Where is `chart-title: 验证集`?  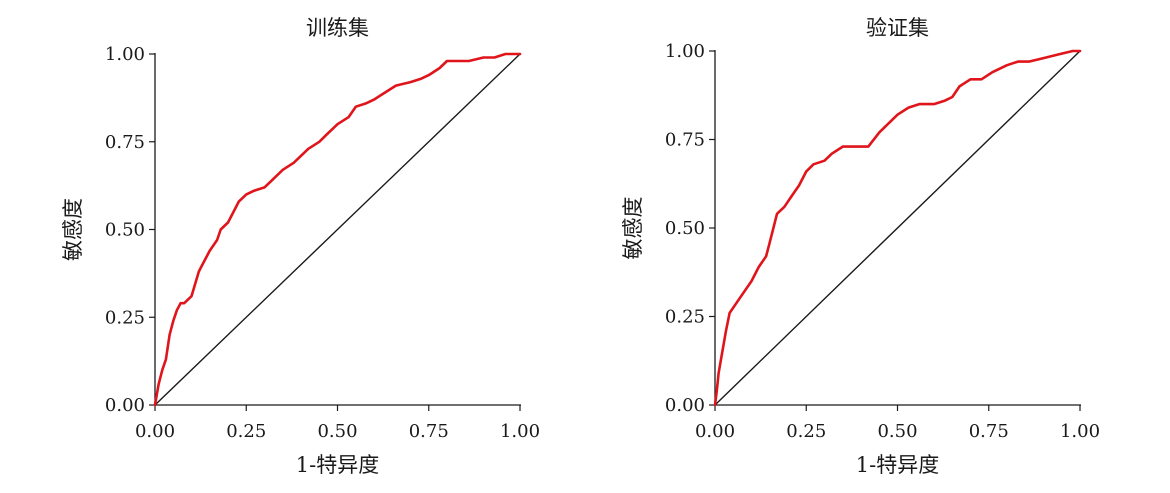 chart-title: 验证集 is located at coordinates (897, 28).